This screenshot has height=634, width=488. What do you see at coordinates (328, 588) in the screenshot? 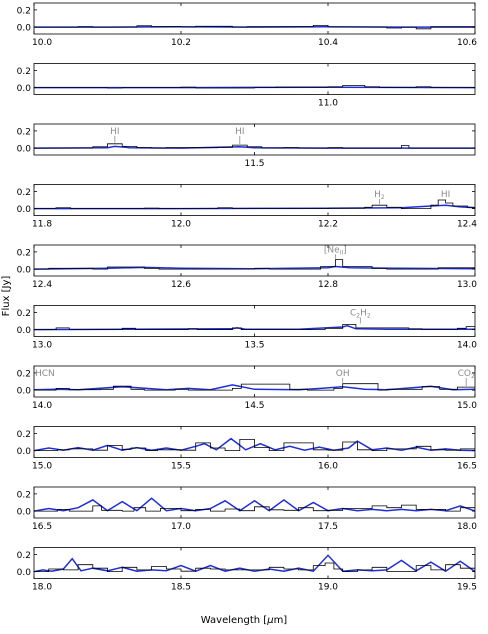
I see `x-tick-label: 19.0` at bounding box center [328, 588].